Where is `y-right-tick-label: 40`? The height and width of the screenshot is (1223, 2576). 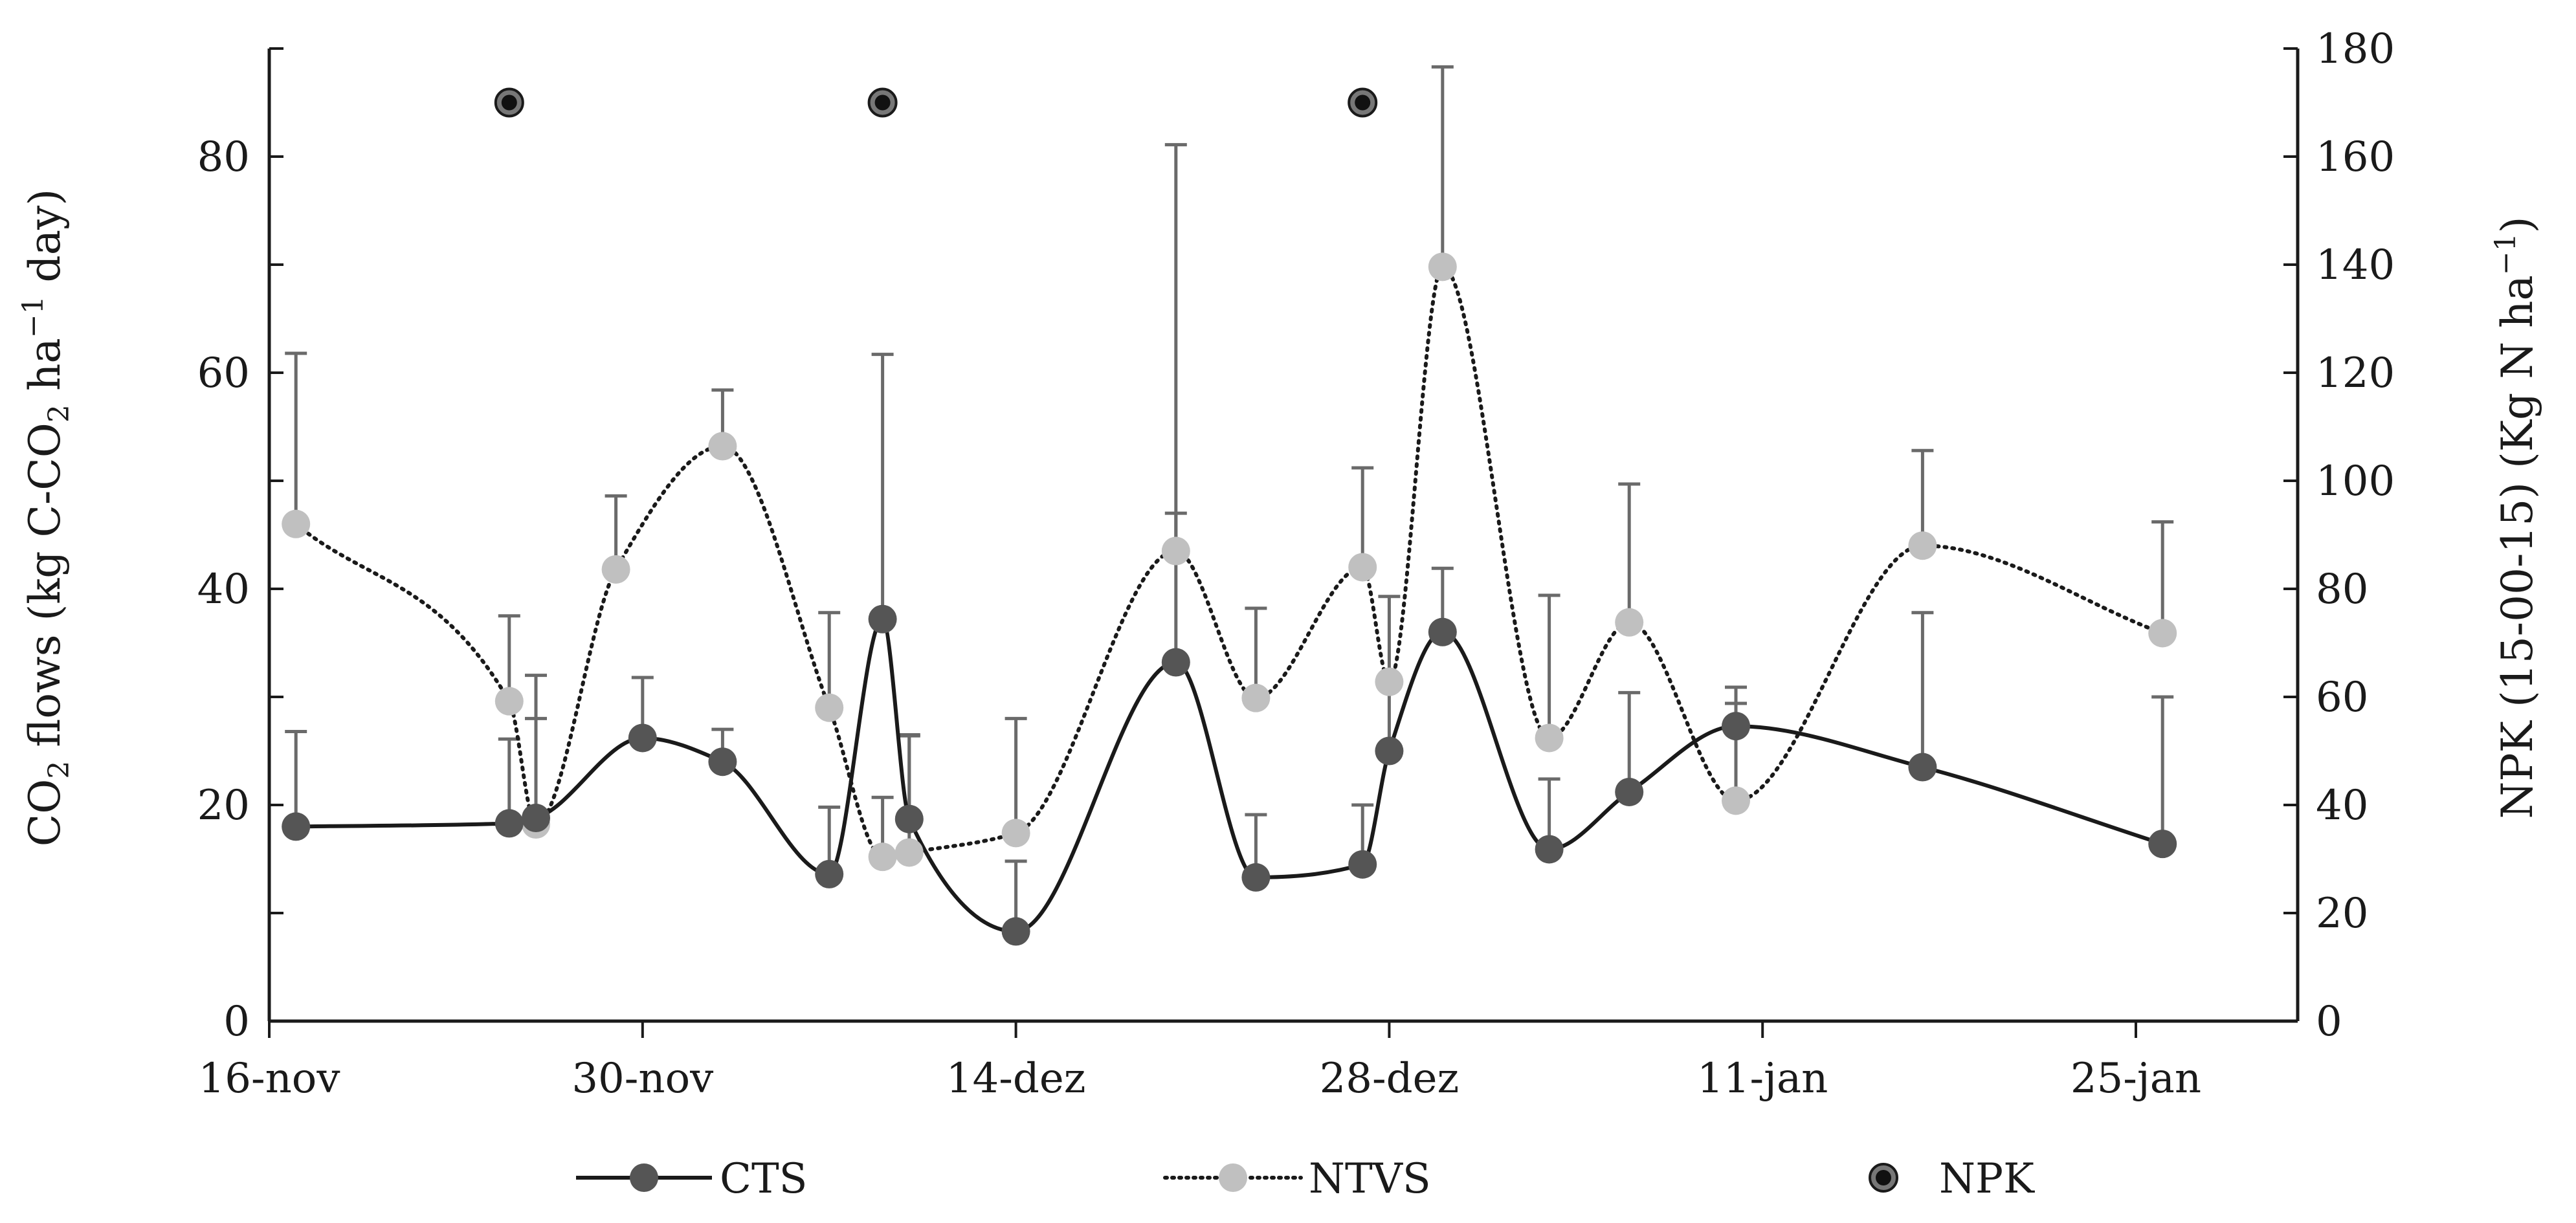
y-right-tick-label: 40 is located at coordinates (2342, 806).